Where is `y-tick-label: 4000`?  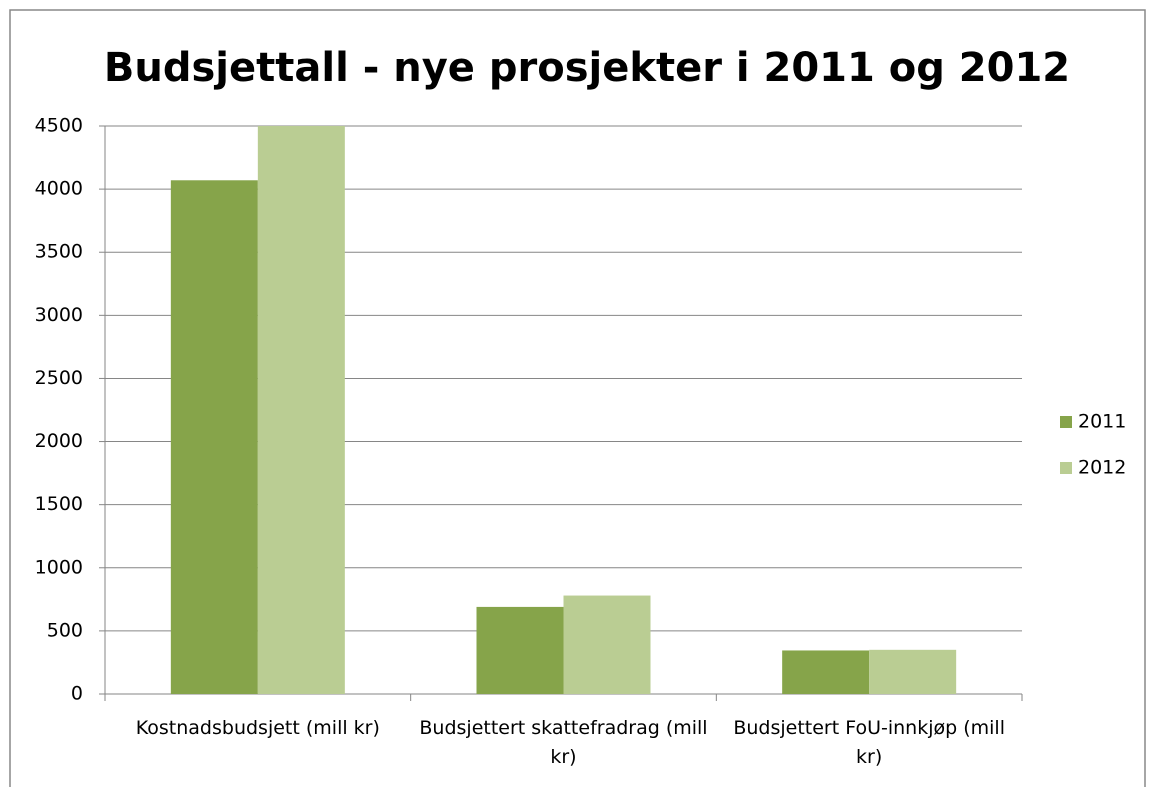 y-tick-label: 4000 is located at coordinates (59, 189).